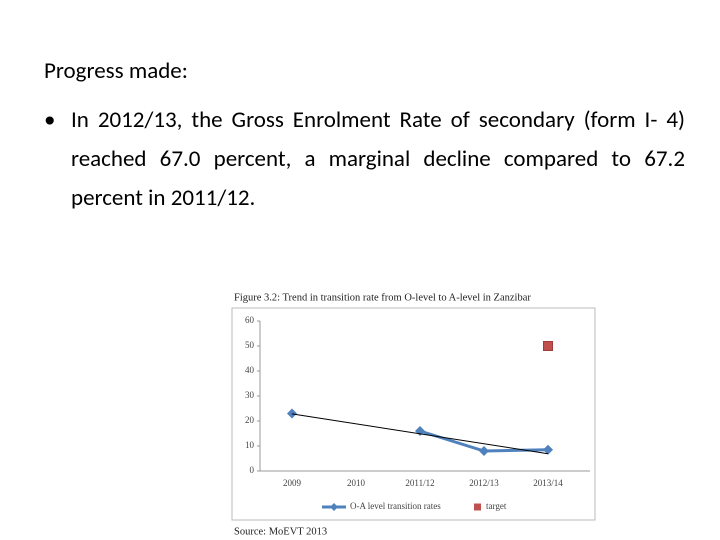  I want to click on y-tick-label: 60, so click(250, 320).